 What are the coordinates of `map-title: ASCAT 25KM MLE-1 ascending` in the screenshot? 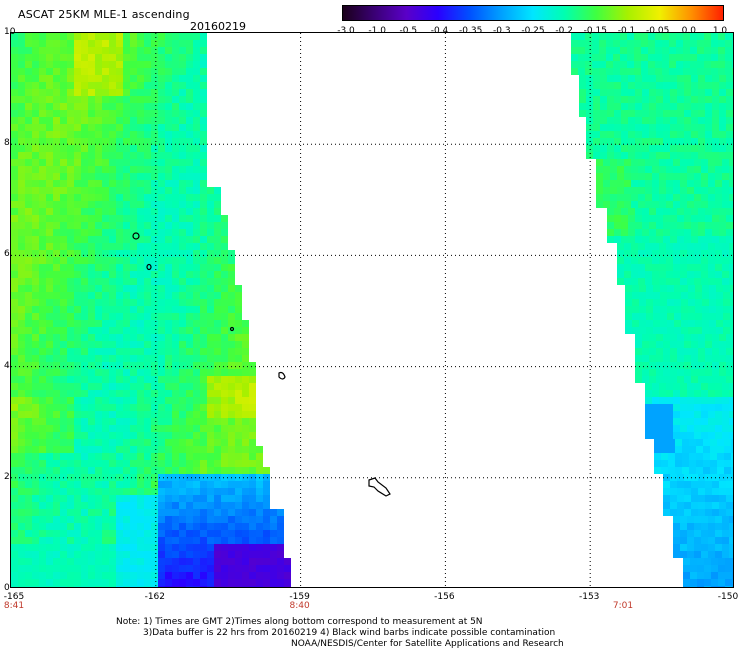 It's located at (104, 14).